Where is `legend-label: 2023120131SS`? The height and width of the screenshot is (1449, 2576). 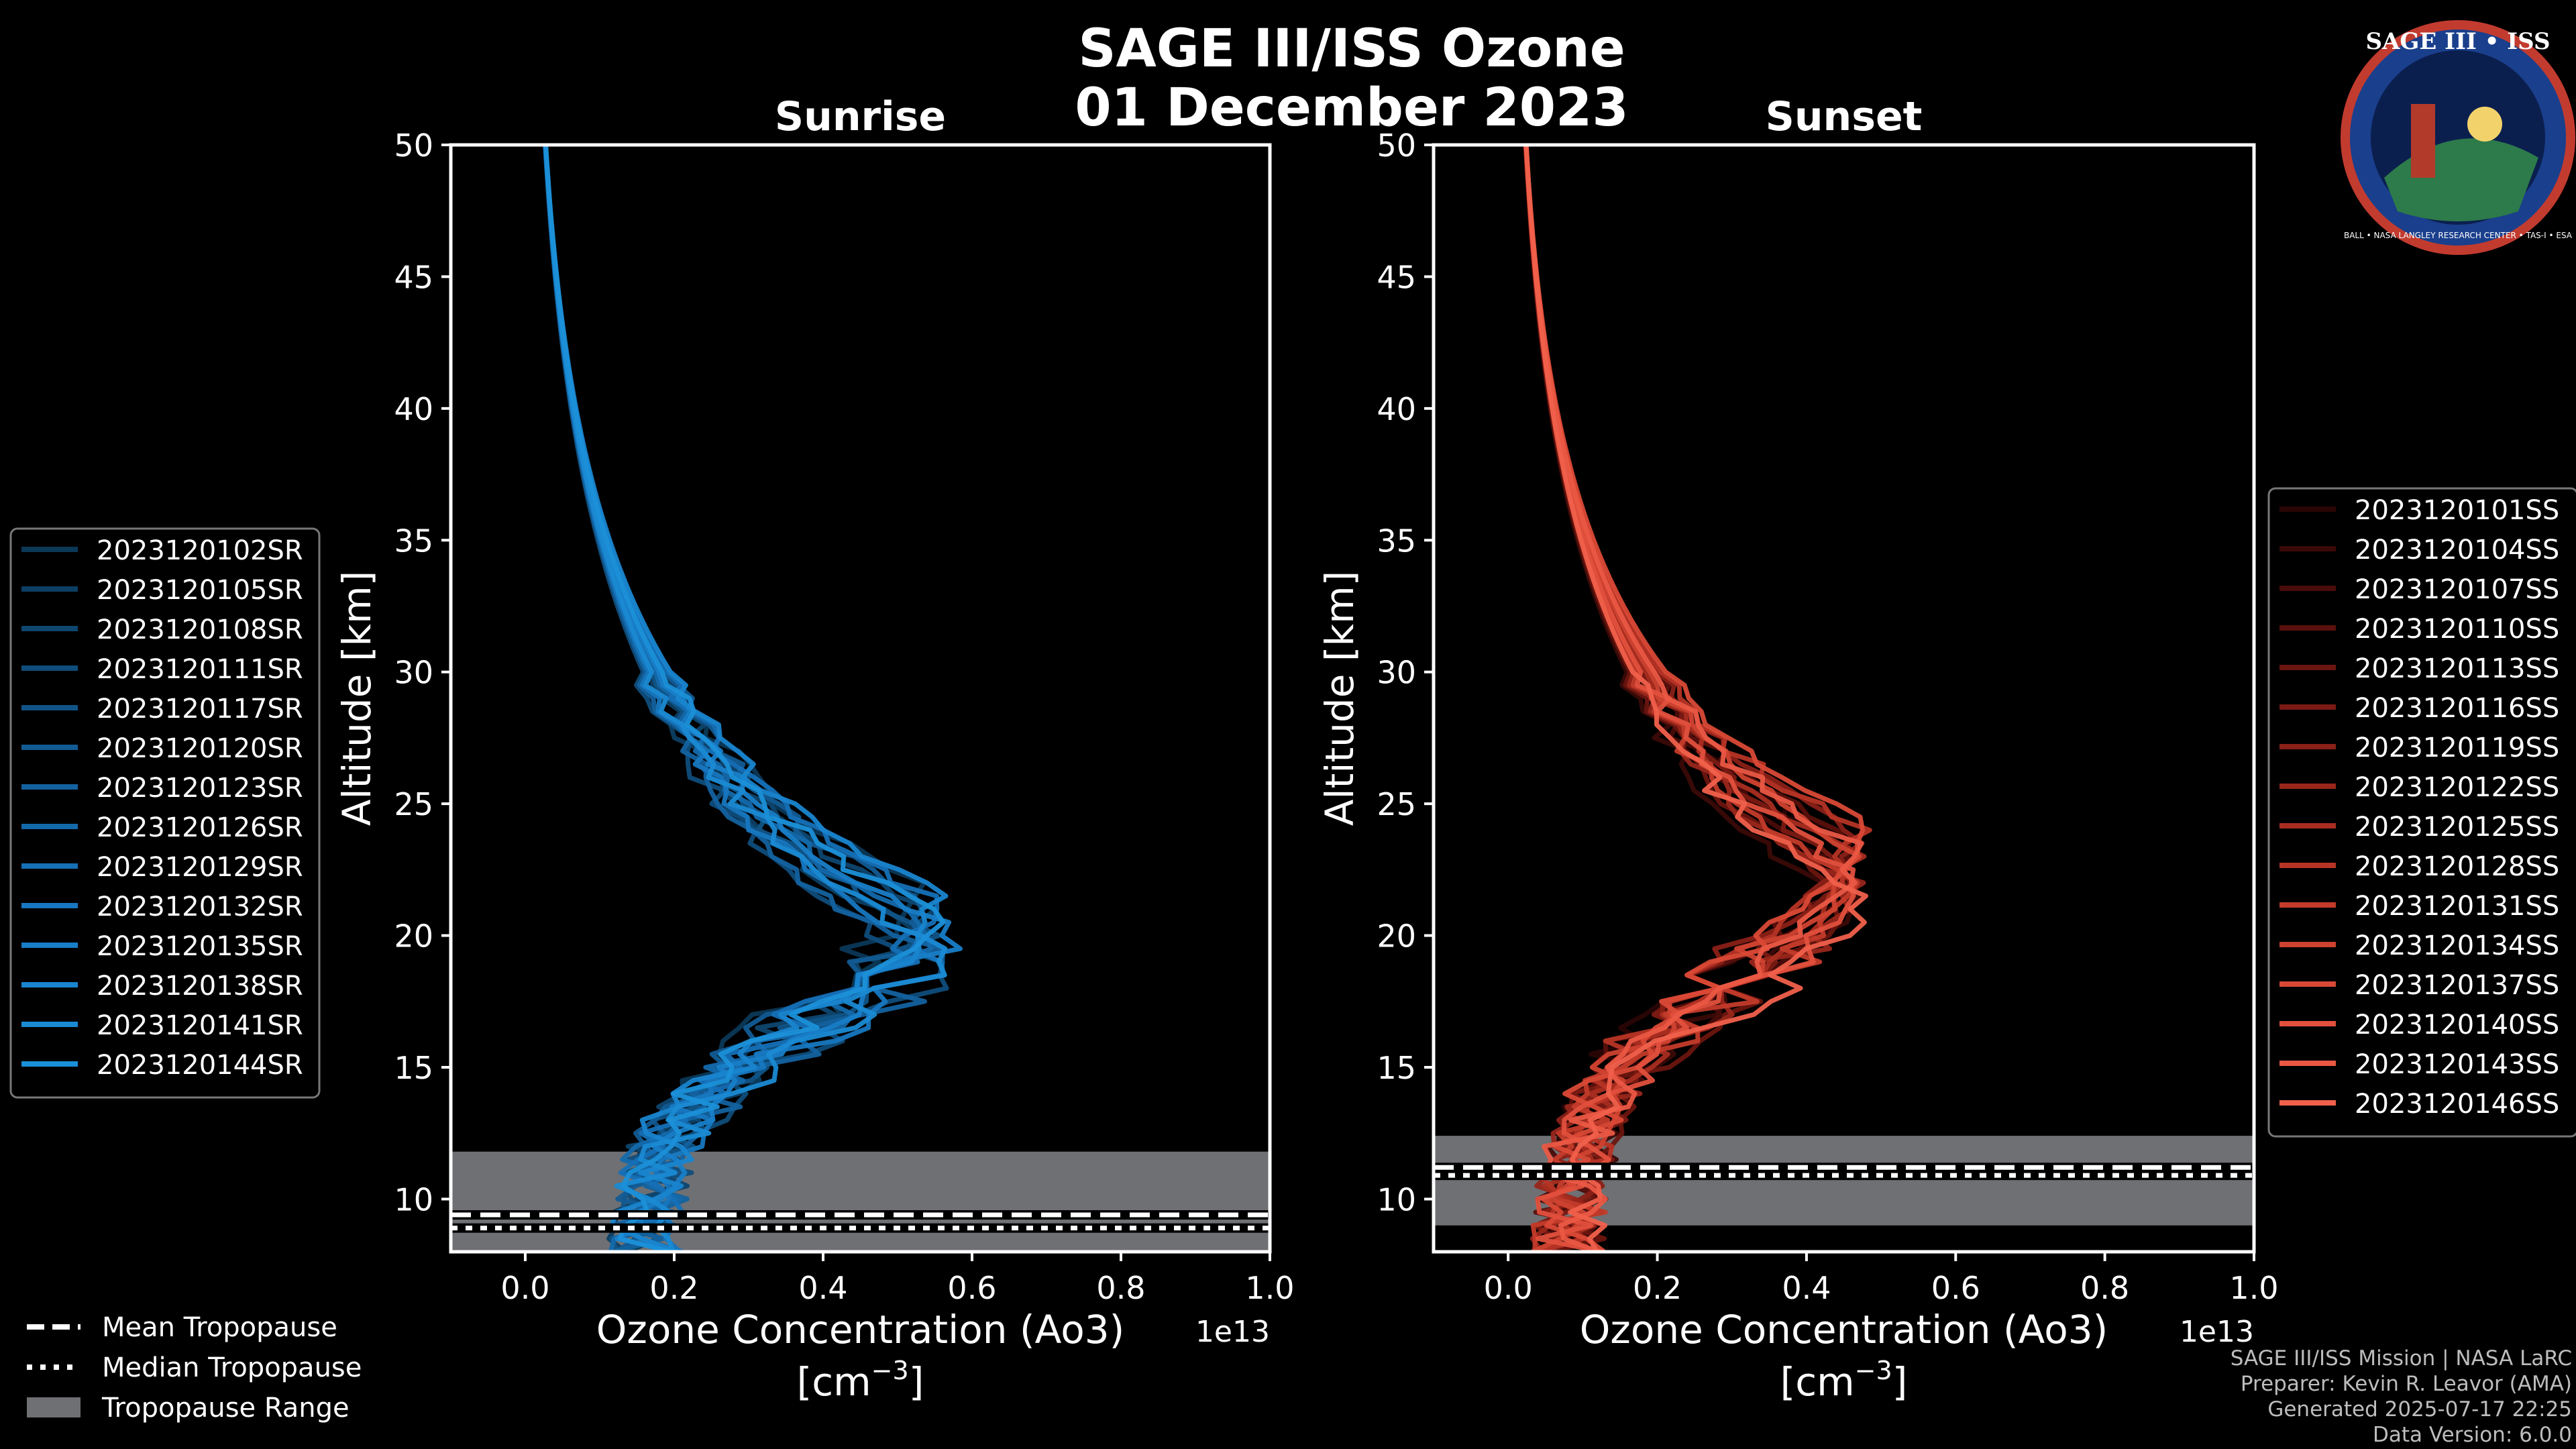 legend-label: 2023120131SS is located at coordinates (2457, 906).